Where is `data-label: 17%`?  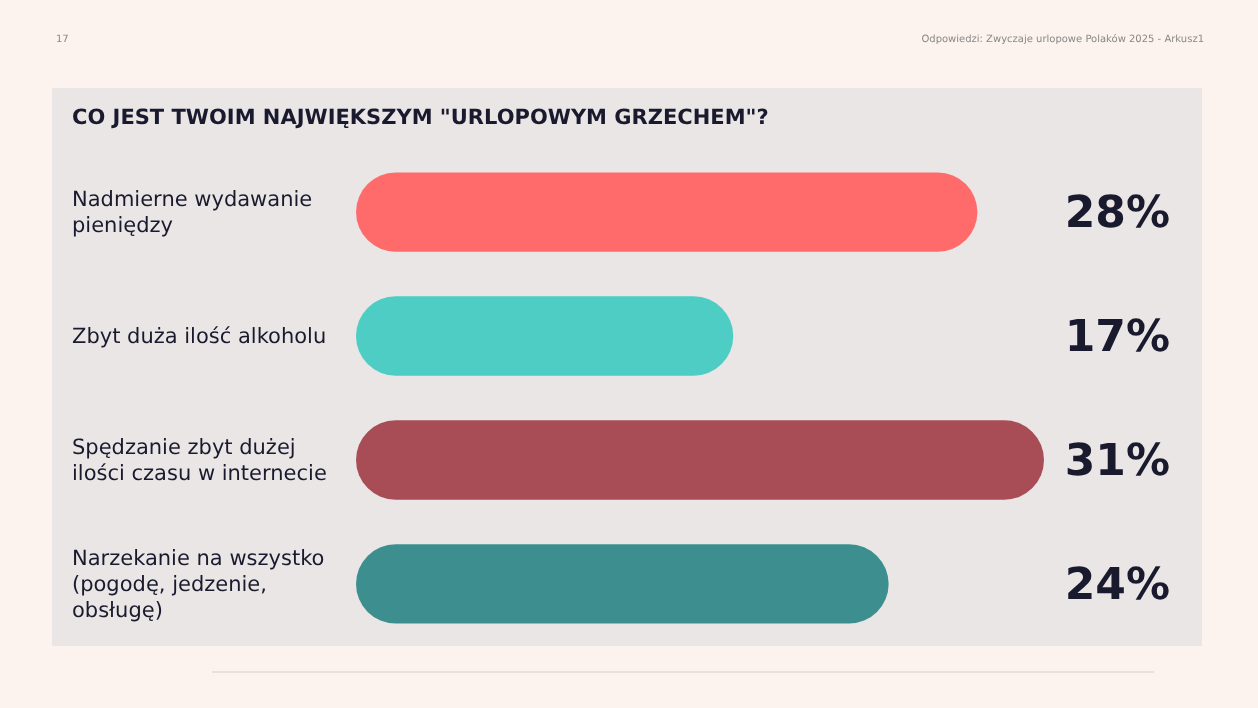 data-label: 17% is located at coordinates (1117, 338).